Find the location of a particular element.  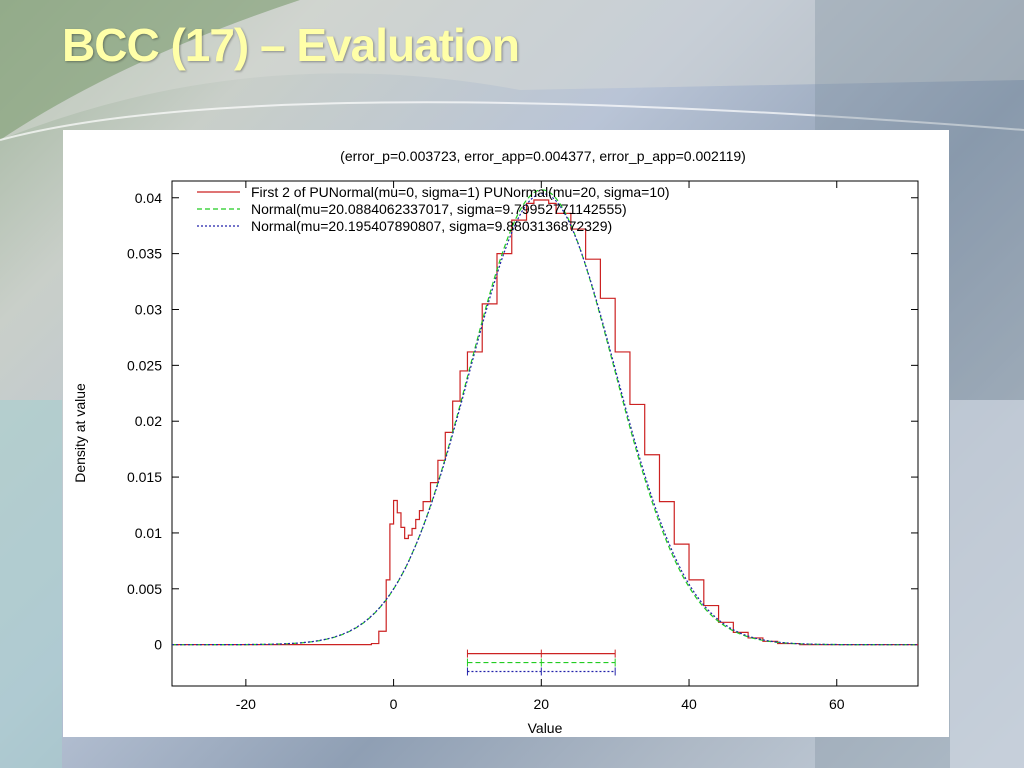

y-tick-label: 0 is located at coordinates (158, 645).